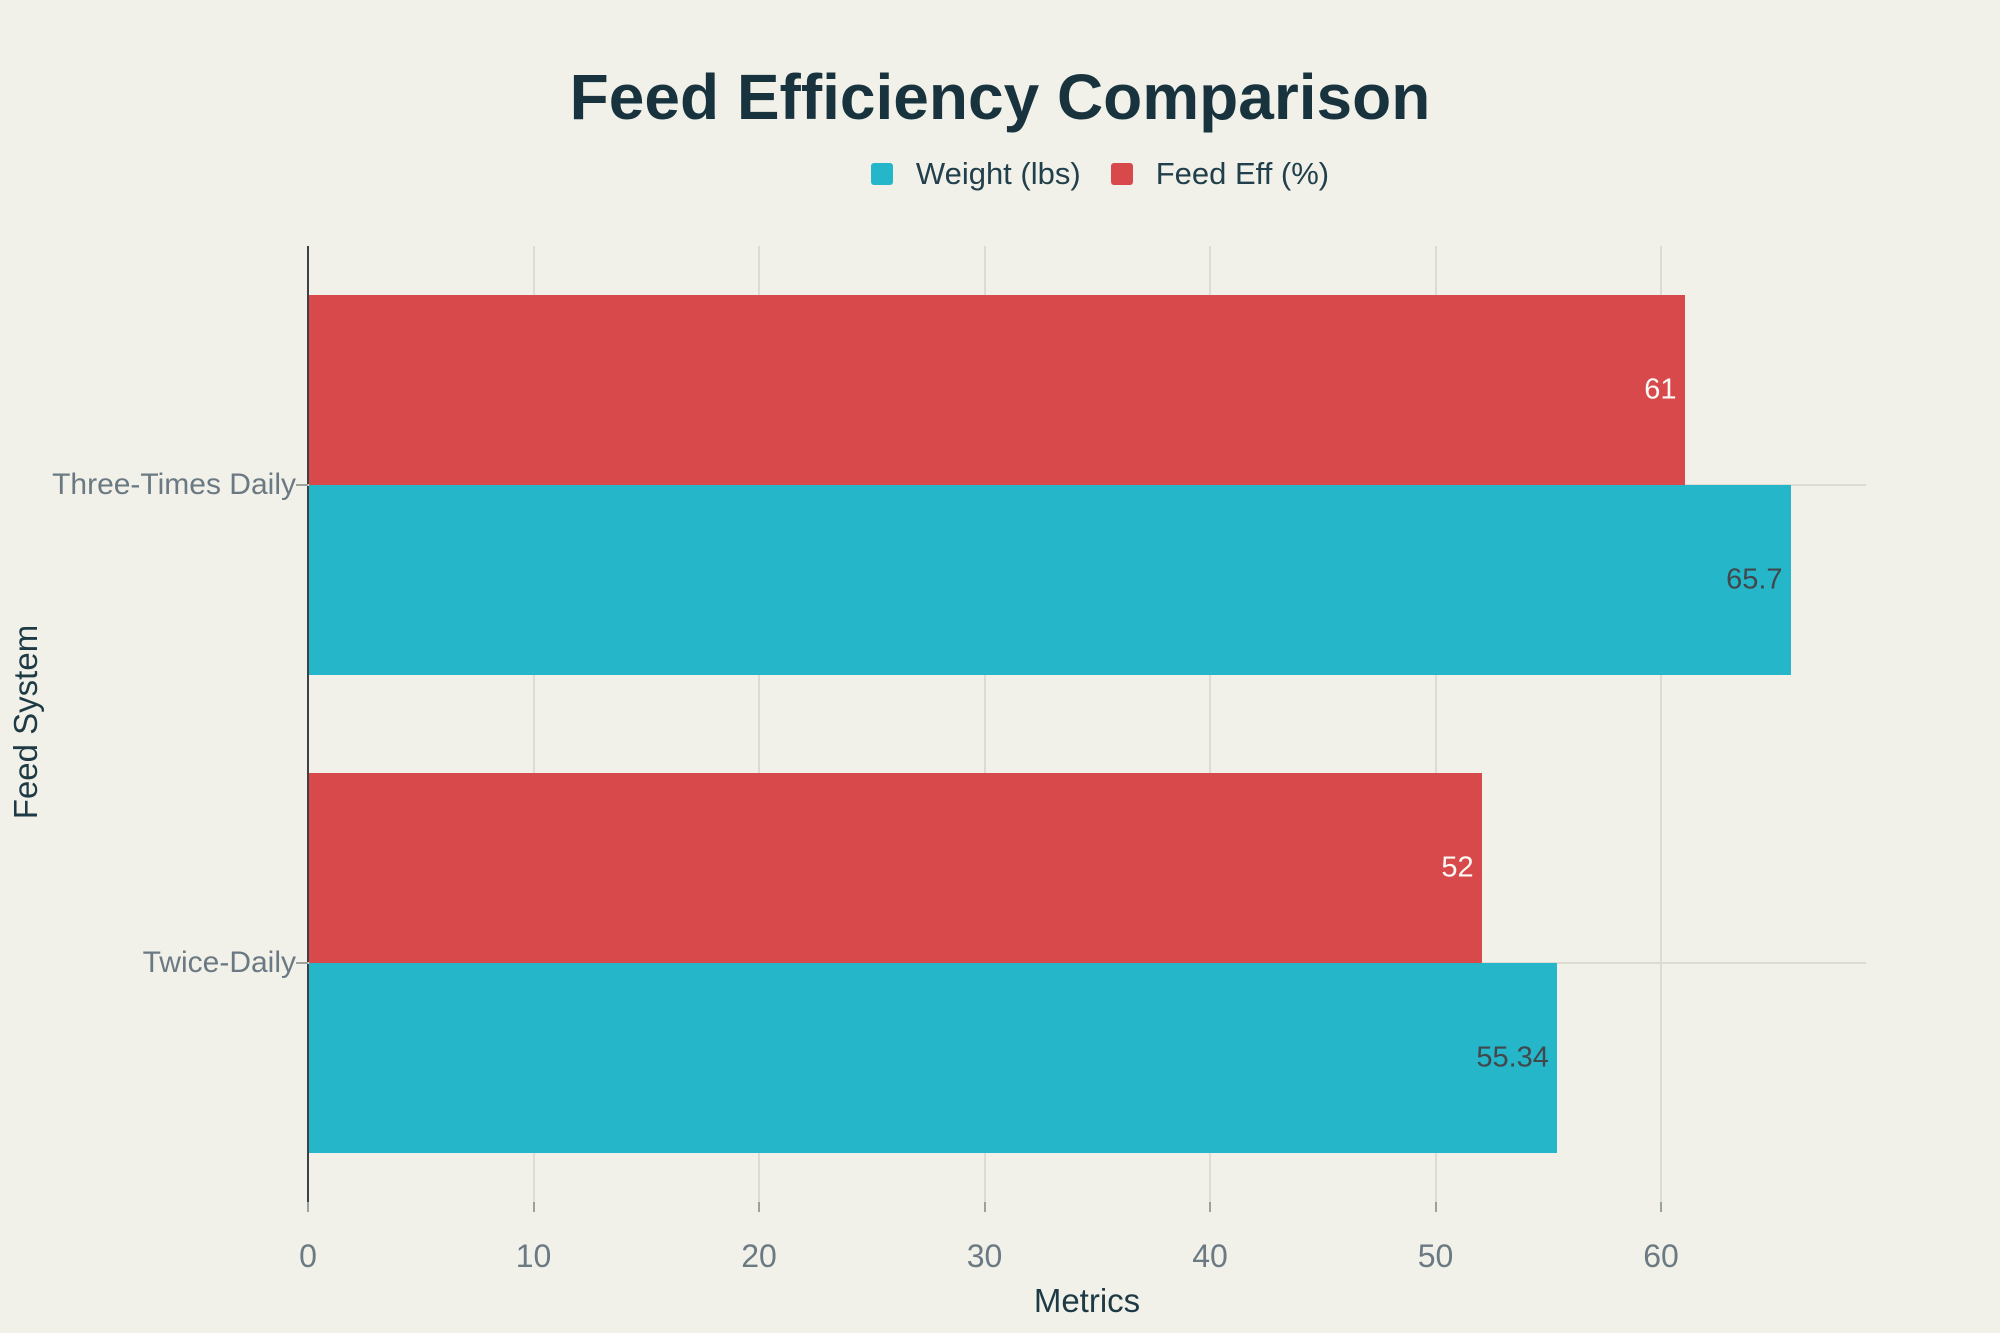 The height and width of the screenshot is (1333, 2000). Describe the element at coordinates (984, 1256) in the screenshot. I see `x-tick-label: 30` at that location.